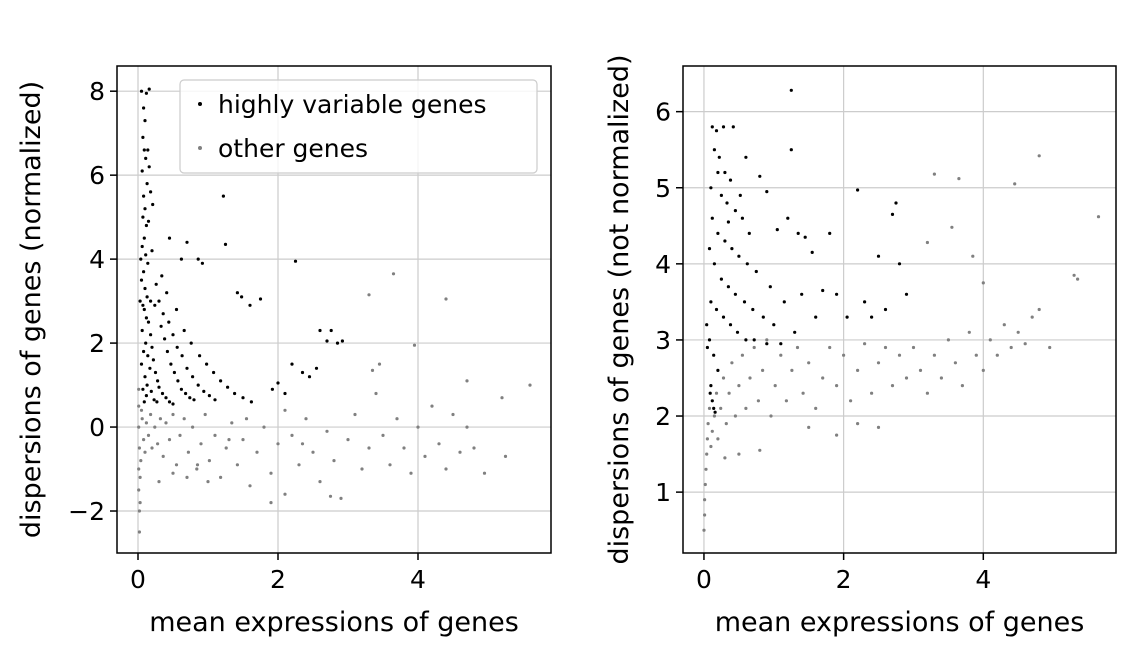  What do you see at coordinates (86, 511) in the screenshot?
I see `left-y-tick-label: −2` at bounding box center [86, 511].